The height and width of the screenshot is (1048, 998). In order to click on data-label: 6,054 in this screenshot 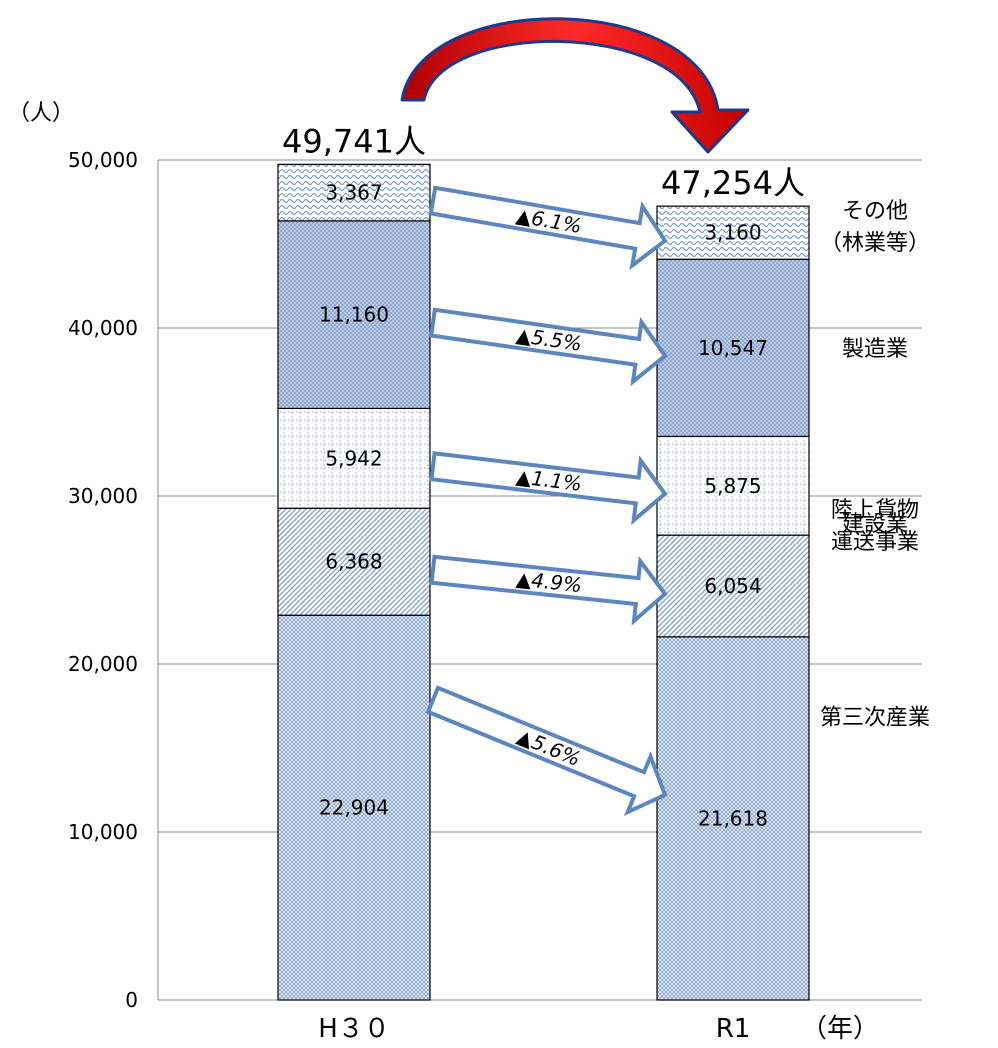, I will do `click(732, 586)`.